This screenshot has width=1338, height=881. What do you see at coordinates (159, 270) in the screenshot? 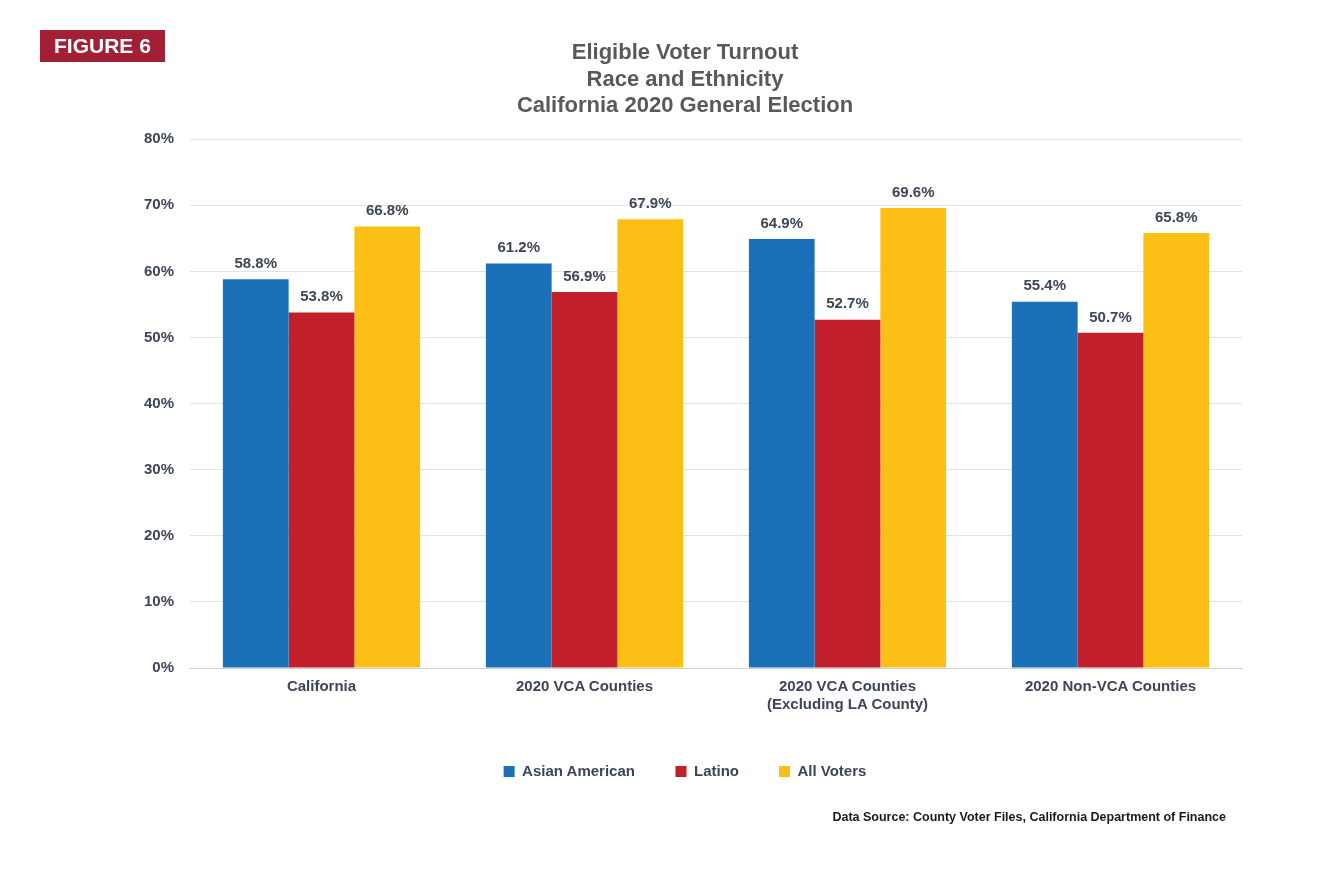
I see `y-tick-label: 60%` at bounding box center [159, 270].